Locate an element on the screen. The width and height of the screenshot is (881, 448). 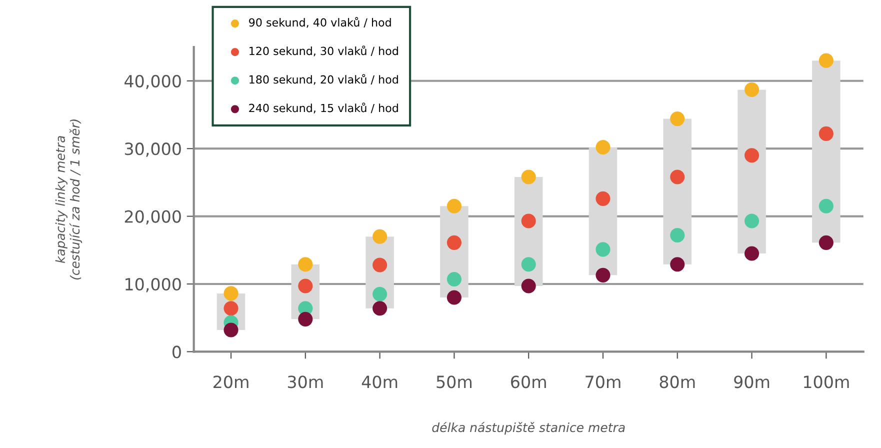
x-tick-label: 80m is located at coordinates (677, 382).